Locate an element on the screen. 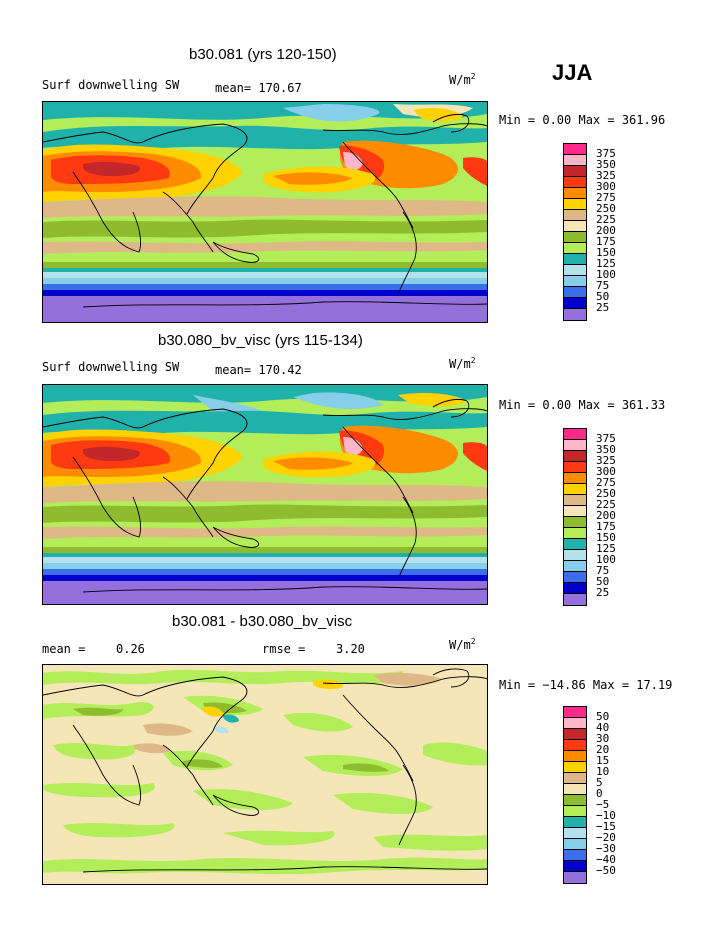 The height and width of the screenshot is (935, 723). panel1-colorbar is located at coordinates (575, 232).